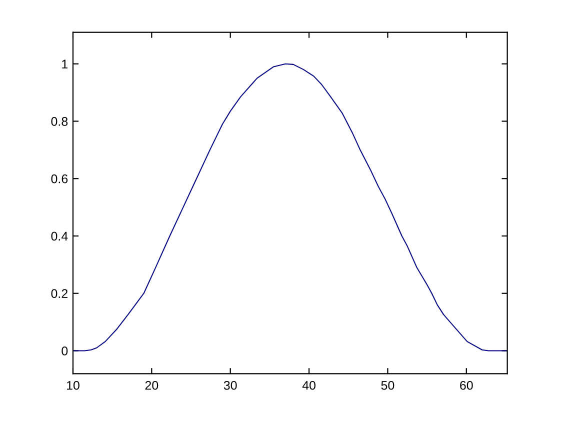  I want to click on y-tick-label: 1, so click(65, 64).